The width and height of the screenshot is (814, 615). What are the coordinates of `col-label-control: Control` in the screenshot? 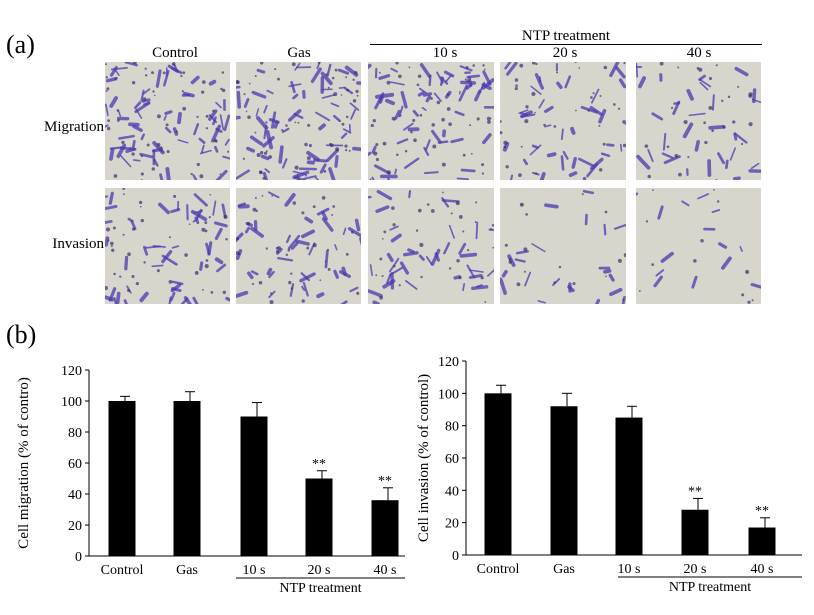 It's located at (175, 53).